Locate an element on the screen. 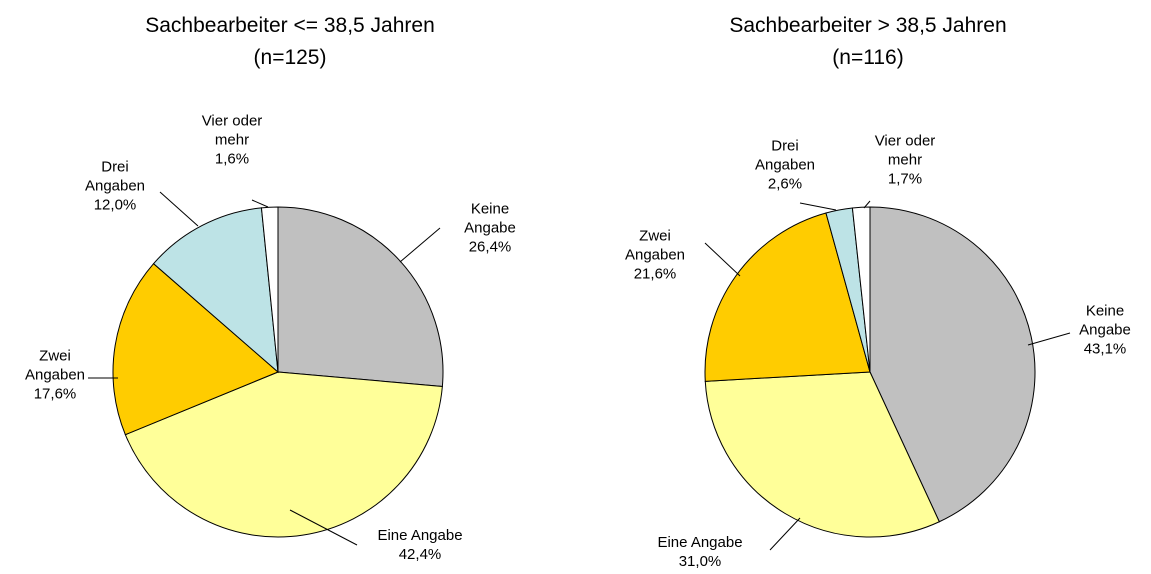 This screenshot has width=1151, height=574. value-label: 42,4% is located at coordinates (420, 554).